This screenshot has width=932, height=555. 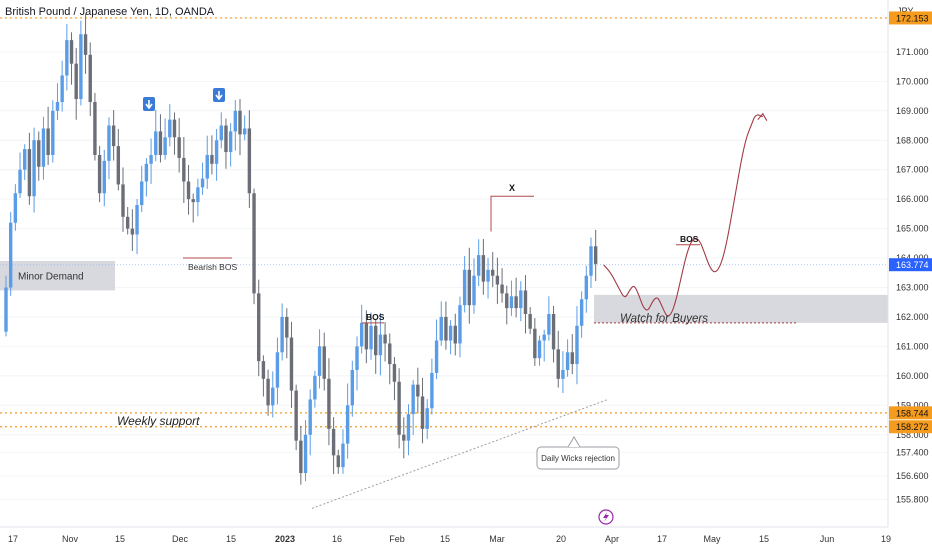 What do you see at coordinates (912, 18) in the screenshot?
I see `level-price-tag-label: 172.153` at bounding box center [912, 18].